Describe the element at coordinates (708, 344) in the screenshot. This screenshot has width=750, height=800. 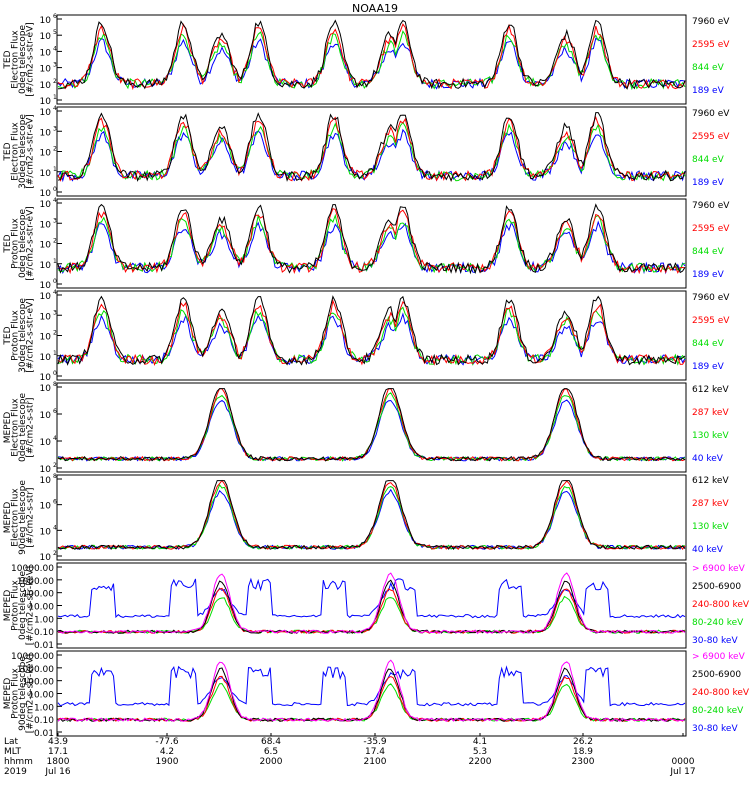
I see `legend-entry: 844 eV` at that location.